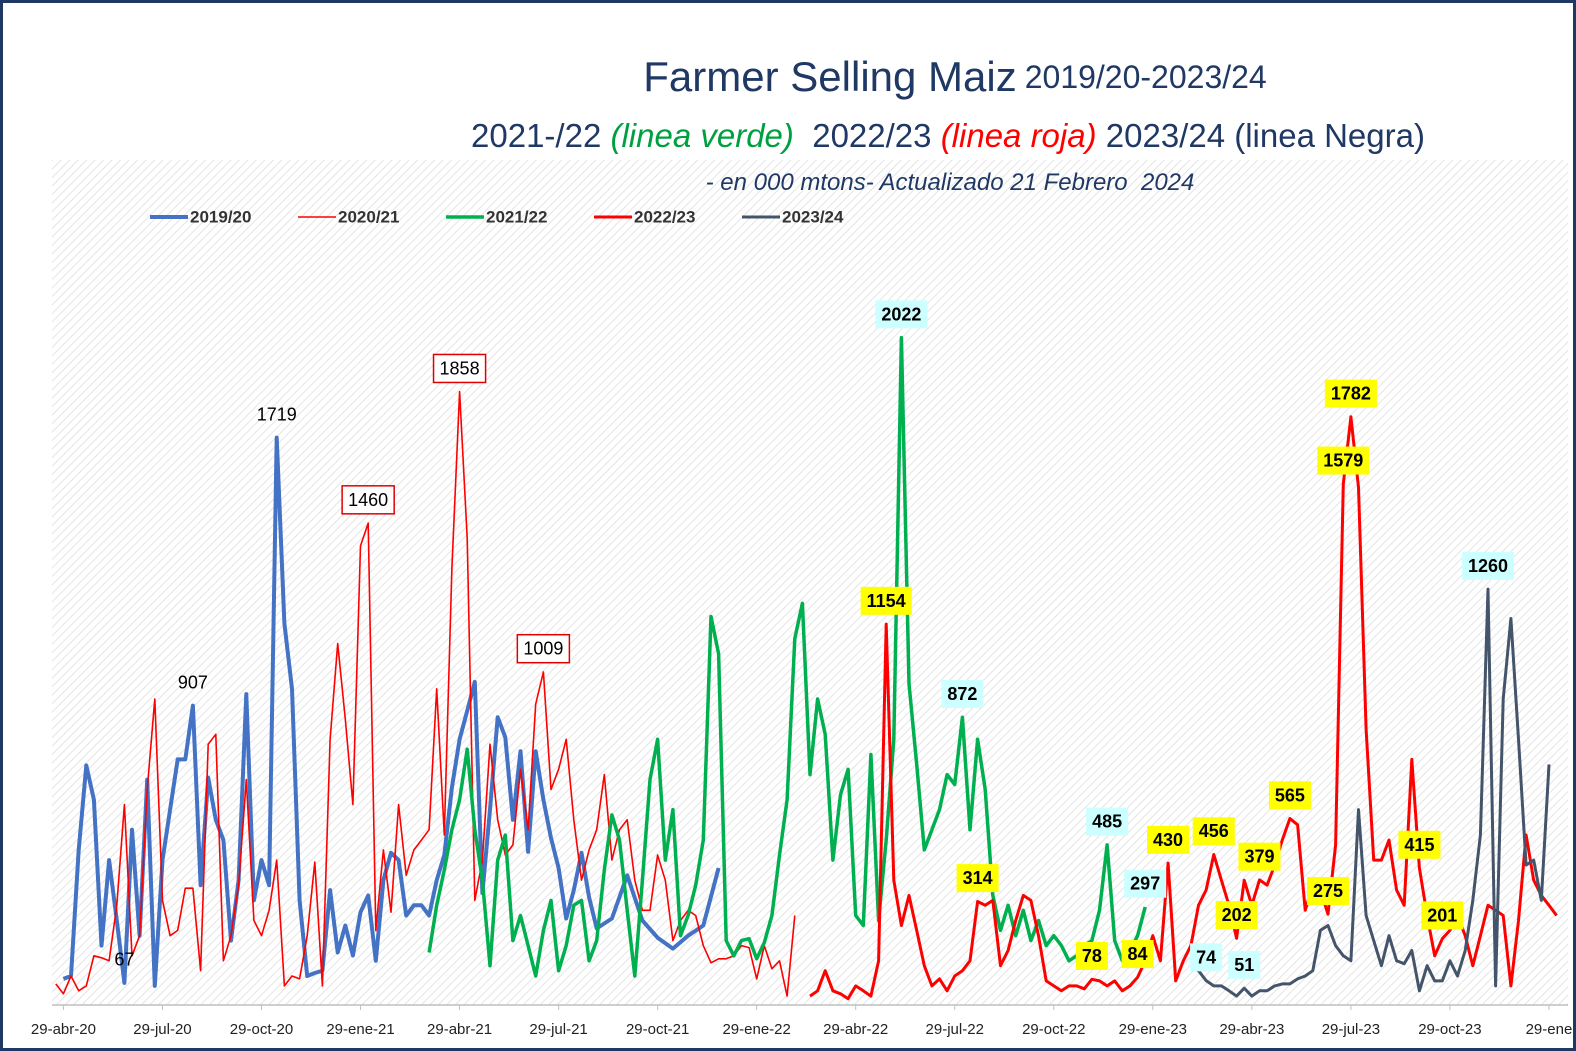  I want to click on data-label: 297, so click(1145, 883).